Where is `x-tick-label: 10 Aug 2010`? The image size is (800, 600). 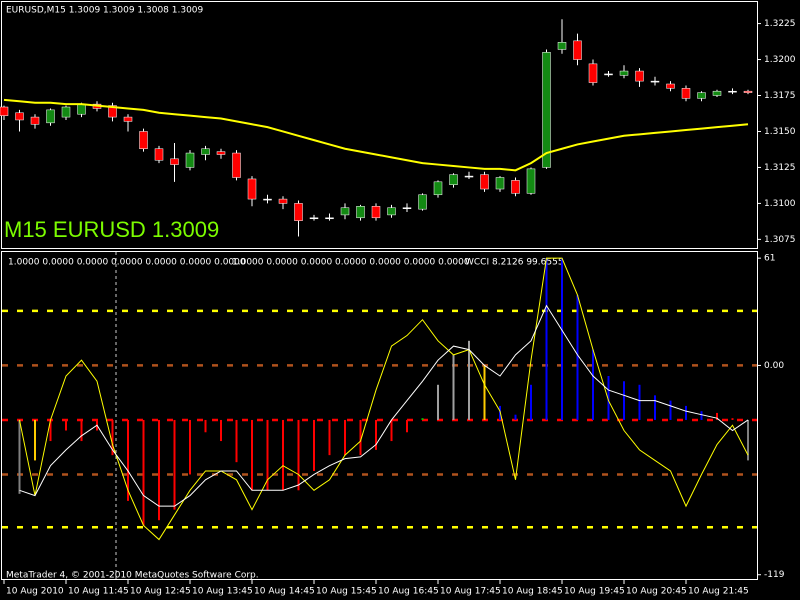 x-tick-label: 10 Aug 2010 is located at coordinates (35, 592).